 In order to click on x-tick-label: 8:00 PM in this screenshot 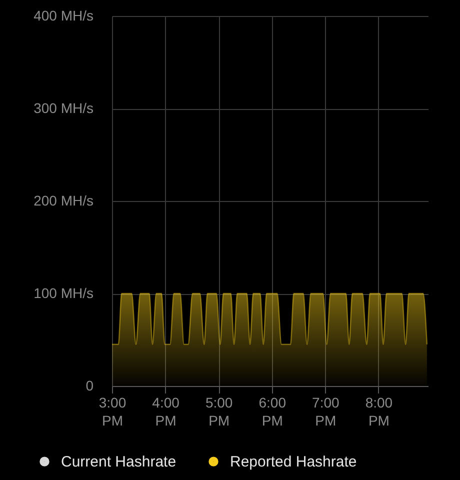, I will do `click(379, 411)`.